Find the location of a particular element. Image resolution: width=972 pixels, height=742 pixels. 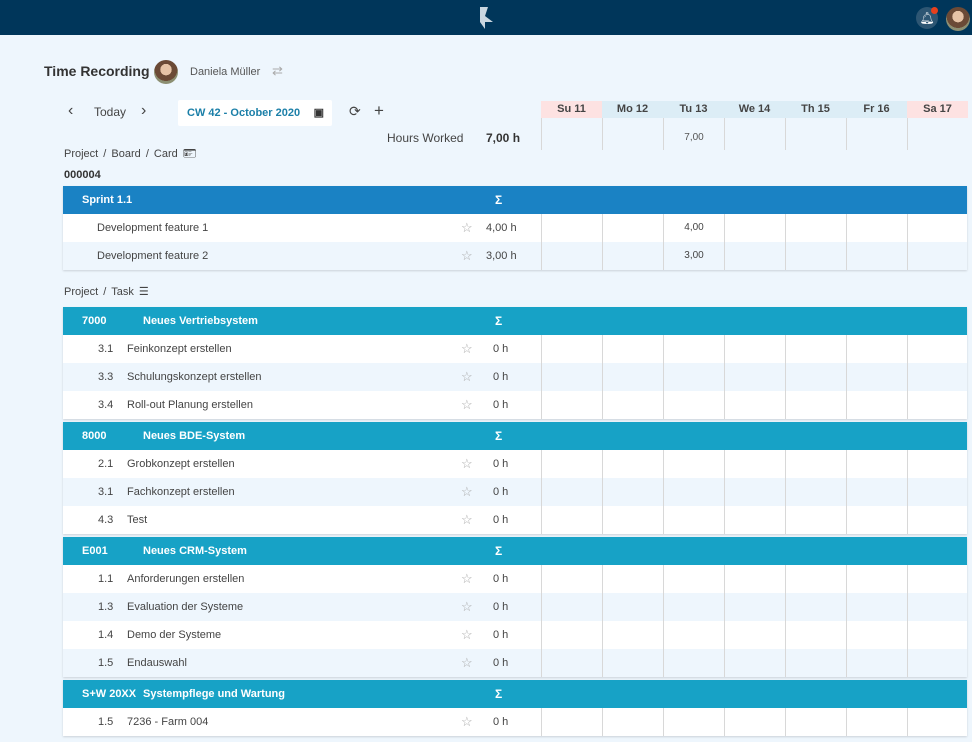

group-header: 7000 Neues Vertriebsystem Σ is located at coordinates (515, 321).